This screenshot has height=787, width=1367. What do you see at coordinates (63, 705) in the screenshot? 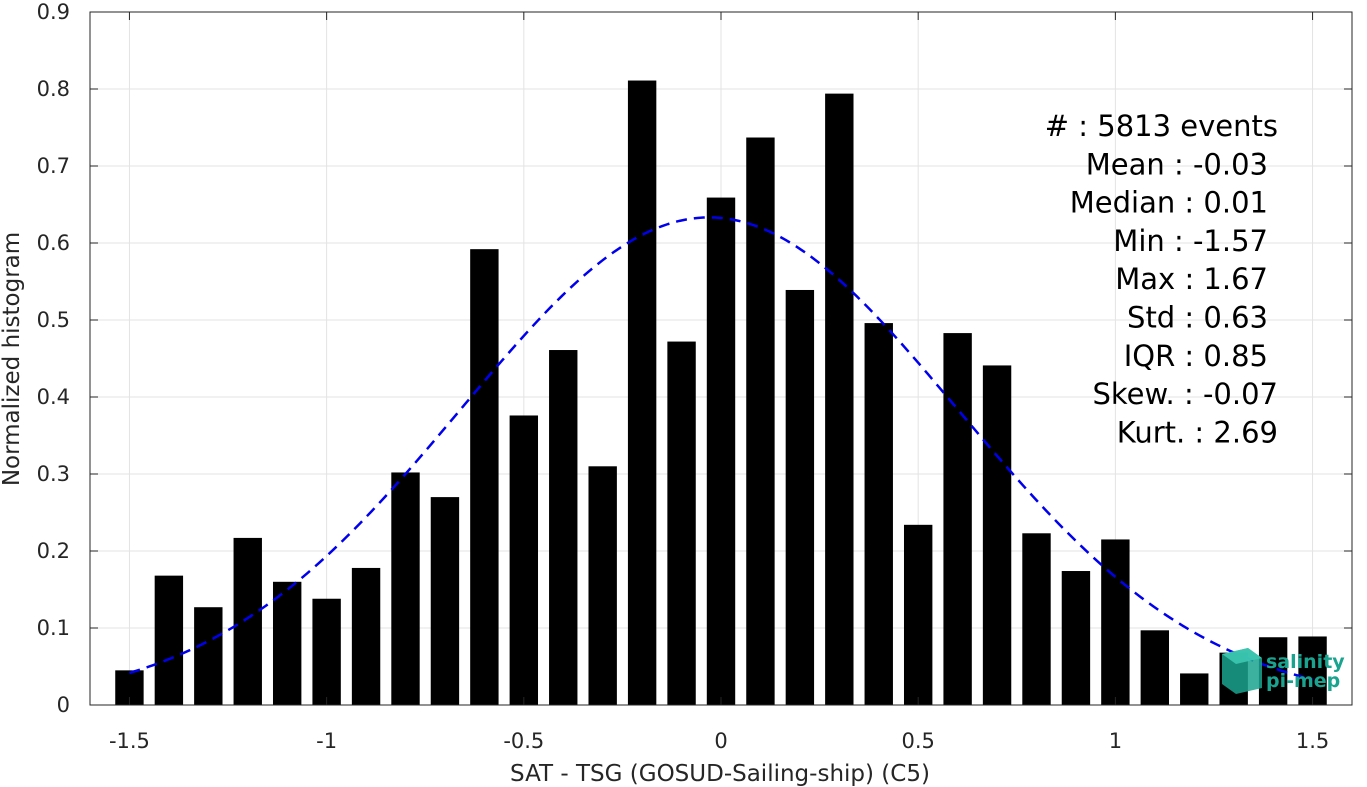
I see `y-tick-label: 0` at bounding box center [63, 705].